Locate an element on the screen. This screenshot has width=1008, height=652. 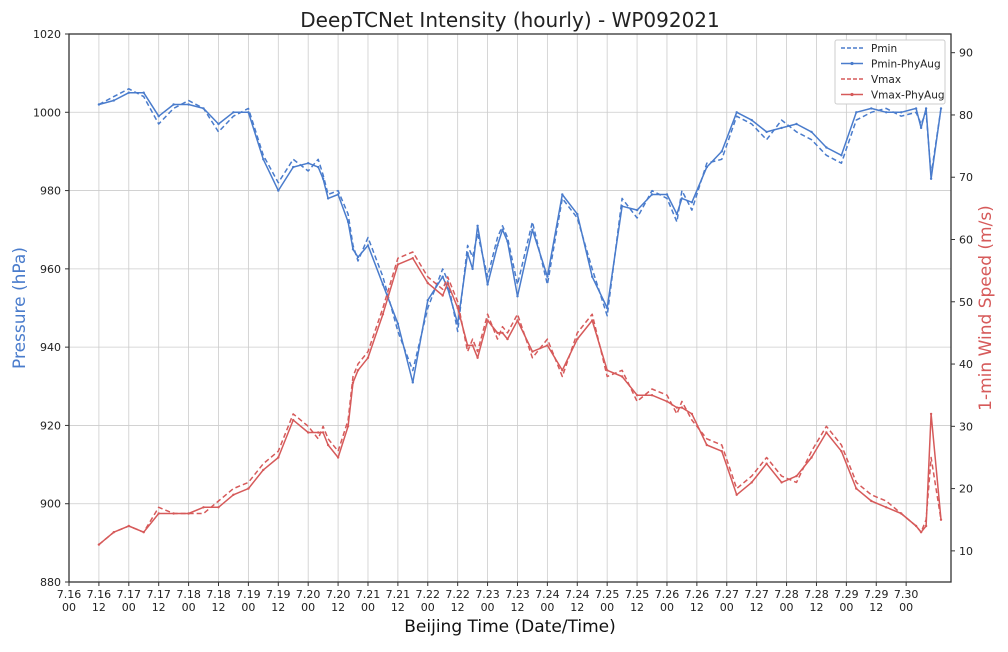
legend-marker is located at coordinates (852, 63).